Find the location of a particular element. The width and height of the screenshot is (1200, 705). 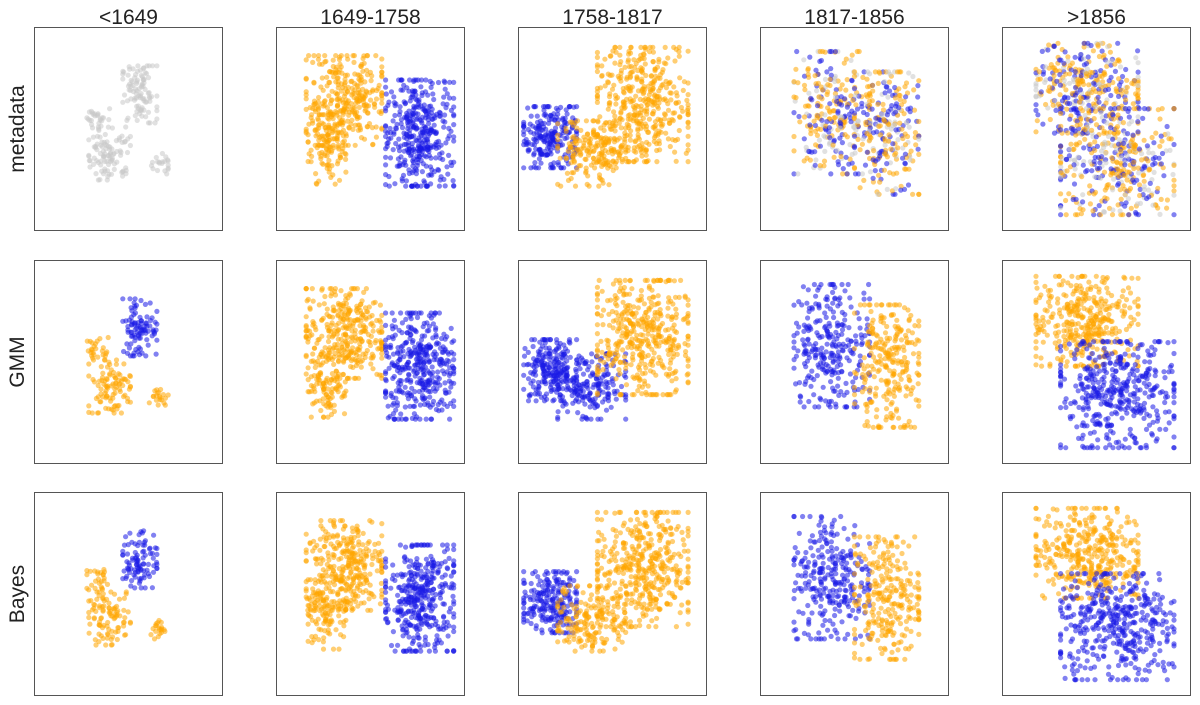

row-label: Bayes is located at coordinates (17, 594).